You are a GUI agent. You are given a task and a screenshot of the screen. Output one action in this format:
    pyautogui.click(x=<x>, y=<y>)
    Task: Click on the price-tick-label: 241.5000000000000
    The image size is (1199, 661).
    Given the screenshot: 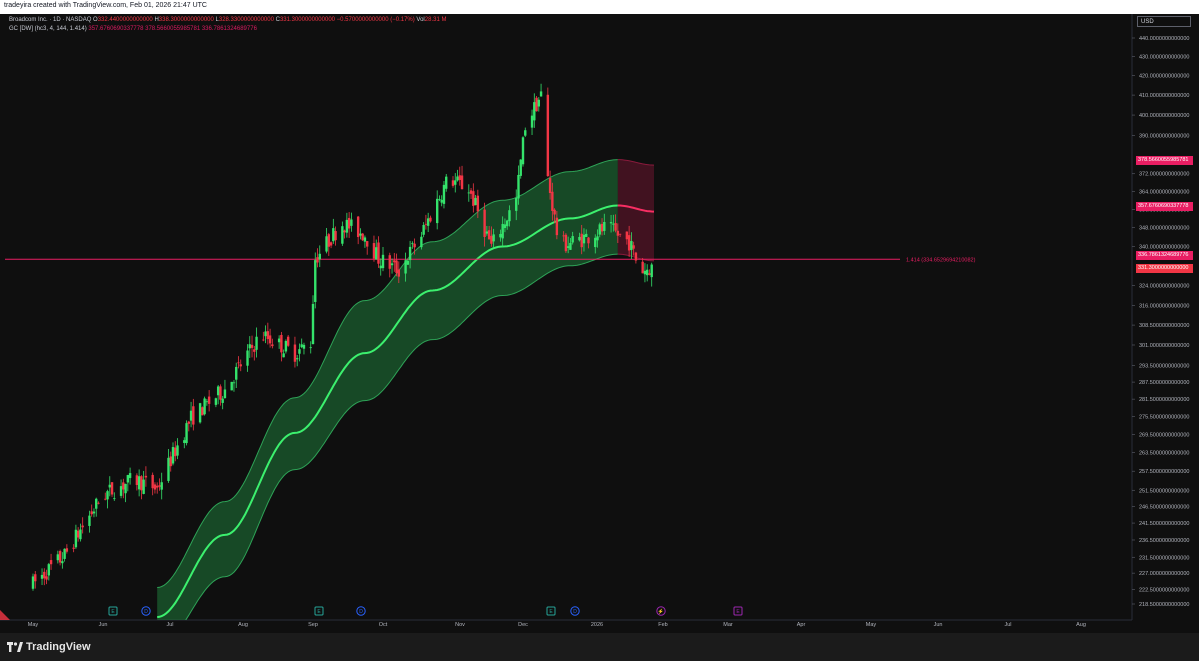 What is the action you would take?
    pyautogui.click(x=1164, y=524)
    